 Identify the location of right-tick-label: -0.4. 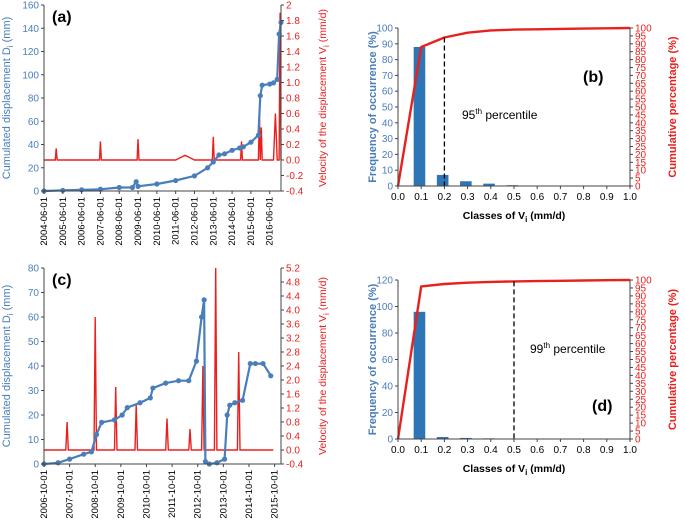
(295, 192).